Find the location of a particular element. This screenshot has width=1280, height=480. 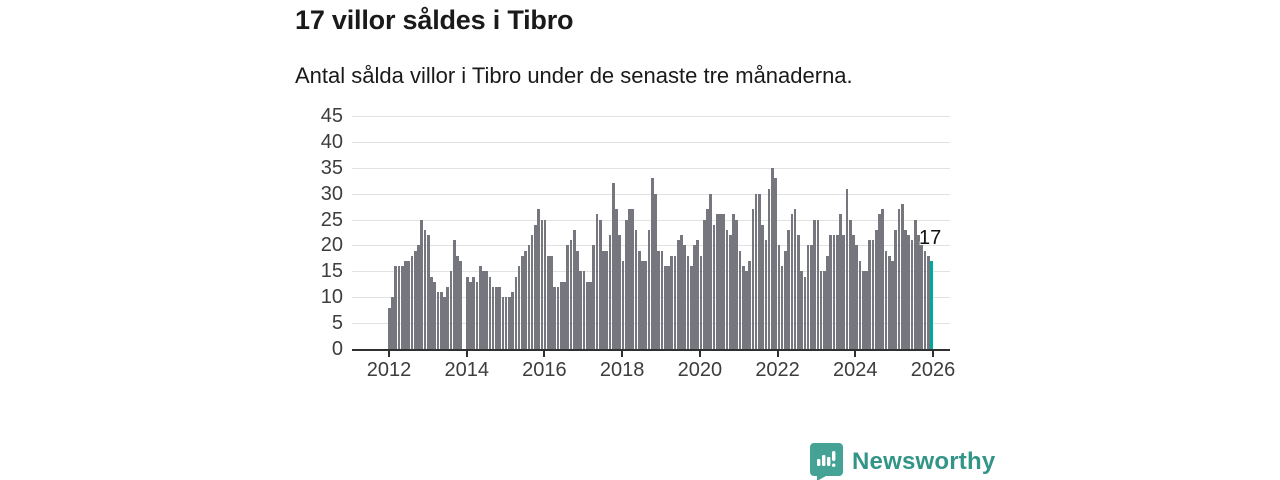

newsworthy-logo: Newsworthy is located at coordinates (902, 461).